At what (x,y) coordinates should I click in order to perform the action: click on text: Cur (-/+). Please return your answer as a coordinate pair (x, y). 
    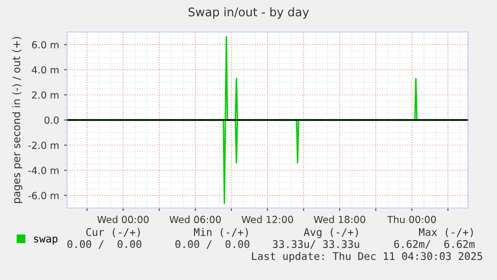
    Looking at the image, I should click on (113, 233).